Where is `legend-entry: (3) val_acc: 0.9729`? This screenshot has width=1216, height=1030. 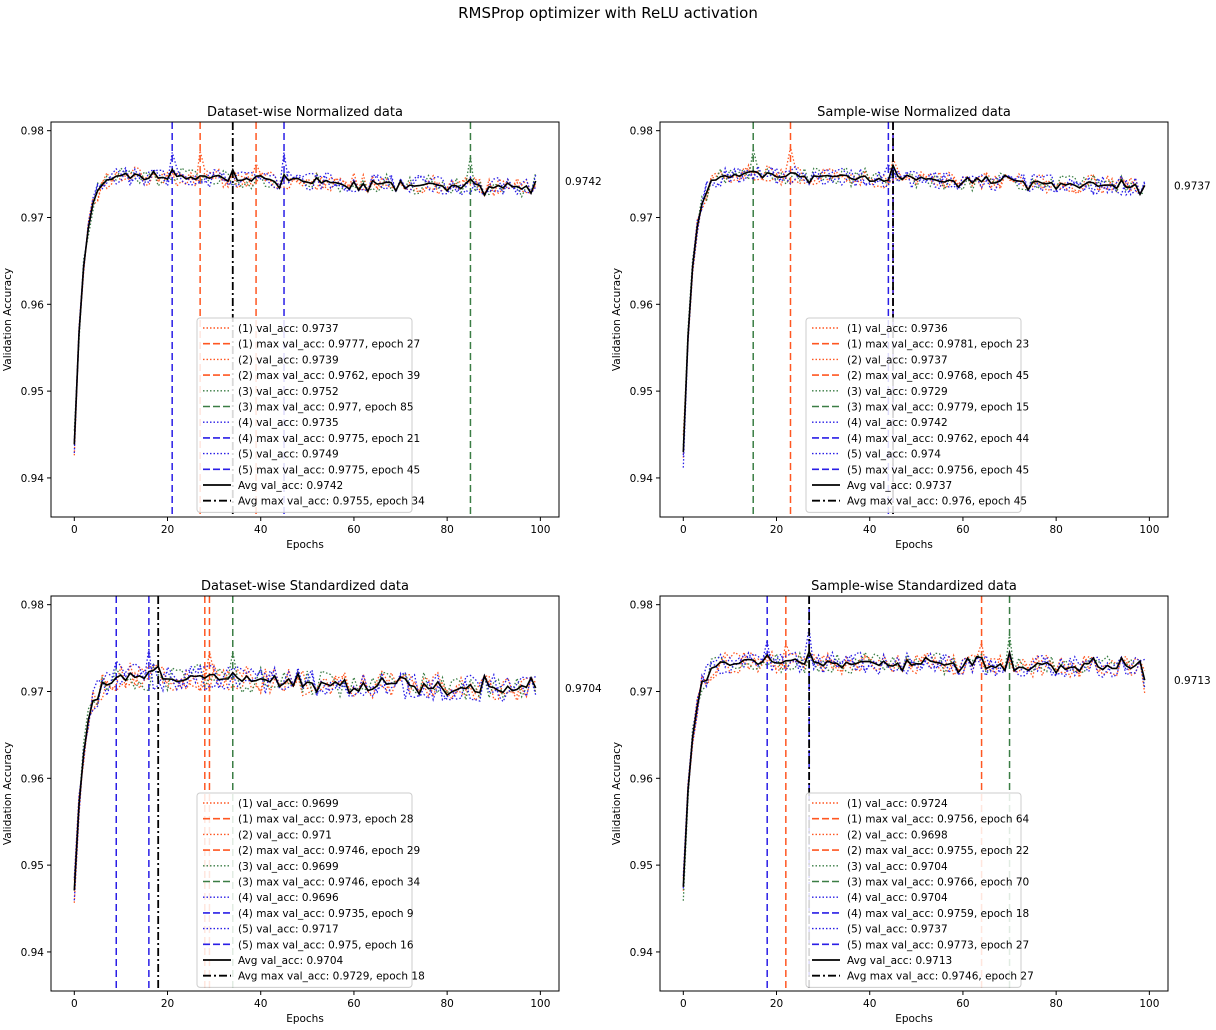
legend-entry: (3) val_acc: 0.9729 is located at coordinates (897, 392).